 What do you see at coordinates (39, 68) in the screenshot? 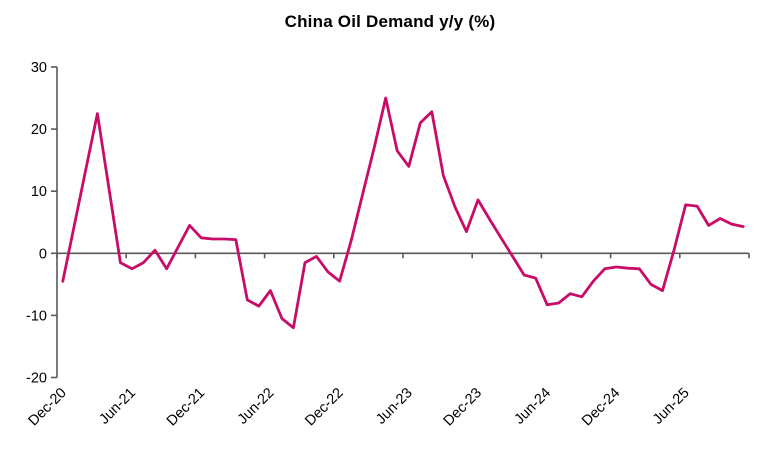
I see `y-tick-label: 30` at bounding box center [39, 68].